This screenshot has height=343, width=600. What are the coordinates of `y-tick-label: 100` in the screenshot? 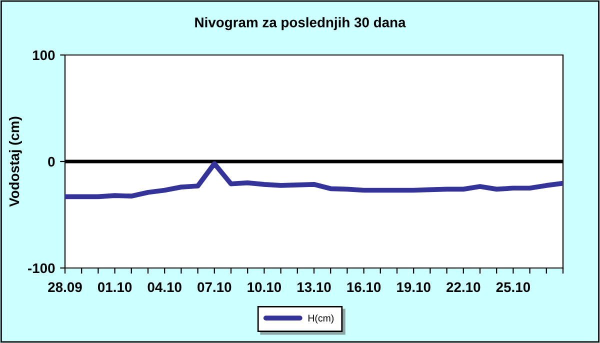 It's located at (43, 55).